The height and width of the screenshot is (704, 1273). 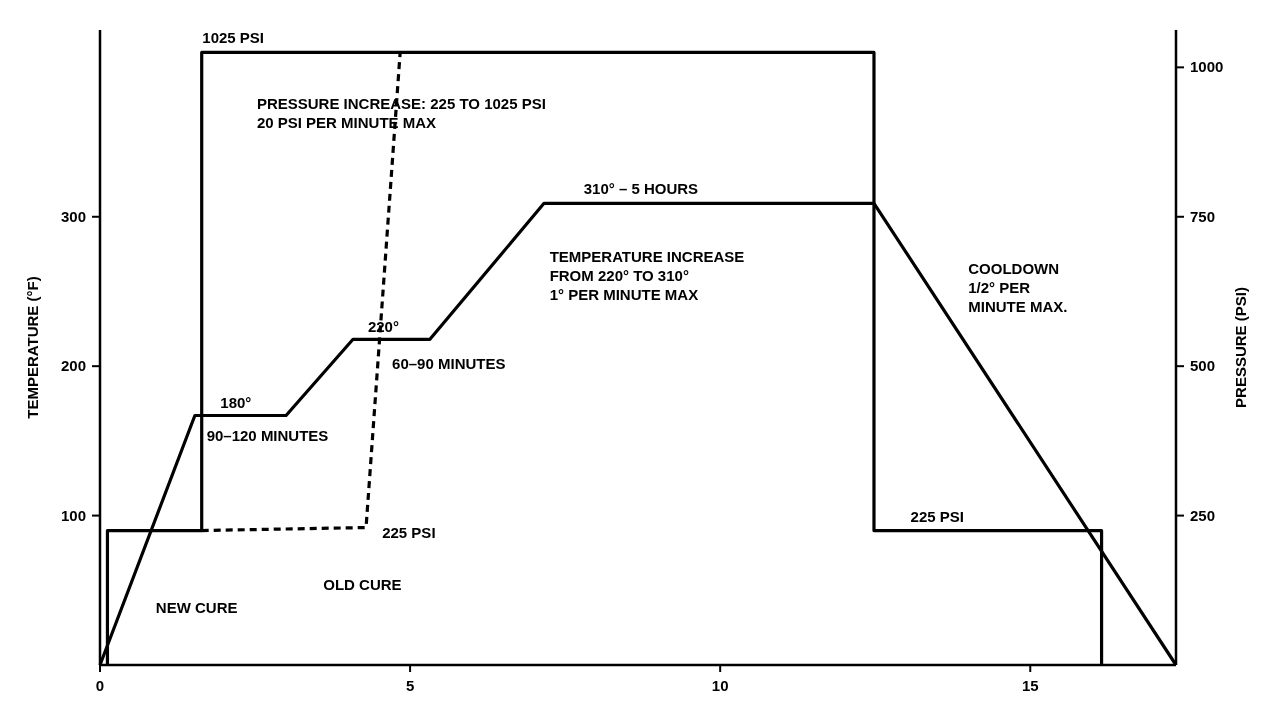 I want to click on annotation: PRESSURE INCREASE: 225 TO 1025 PSI 20 PSI PER MINUTE MAX, so click(x=401, y=113).